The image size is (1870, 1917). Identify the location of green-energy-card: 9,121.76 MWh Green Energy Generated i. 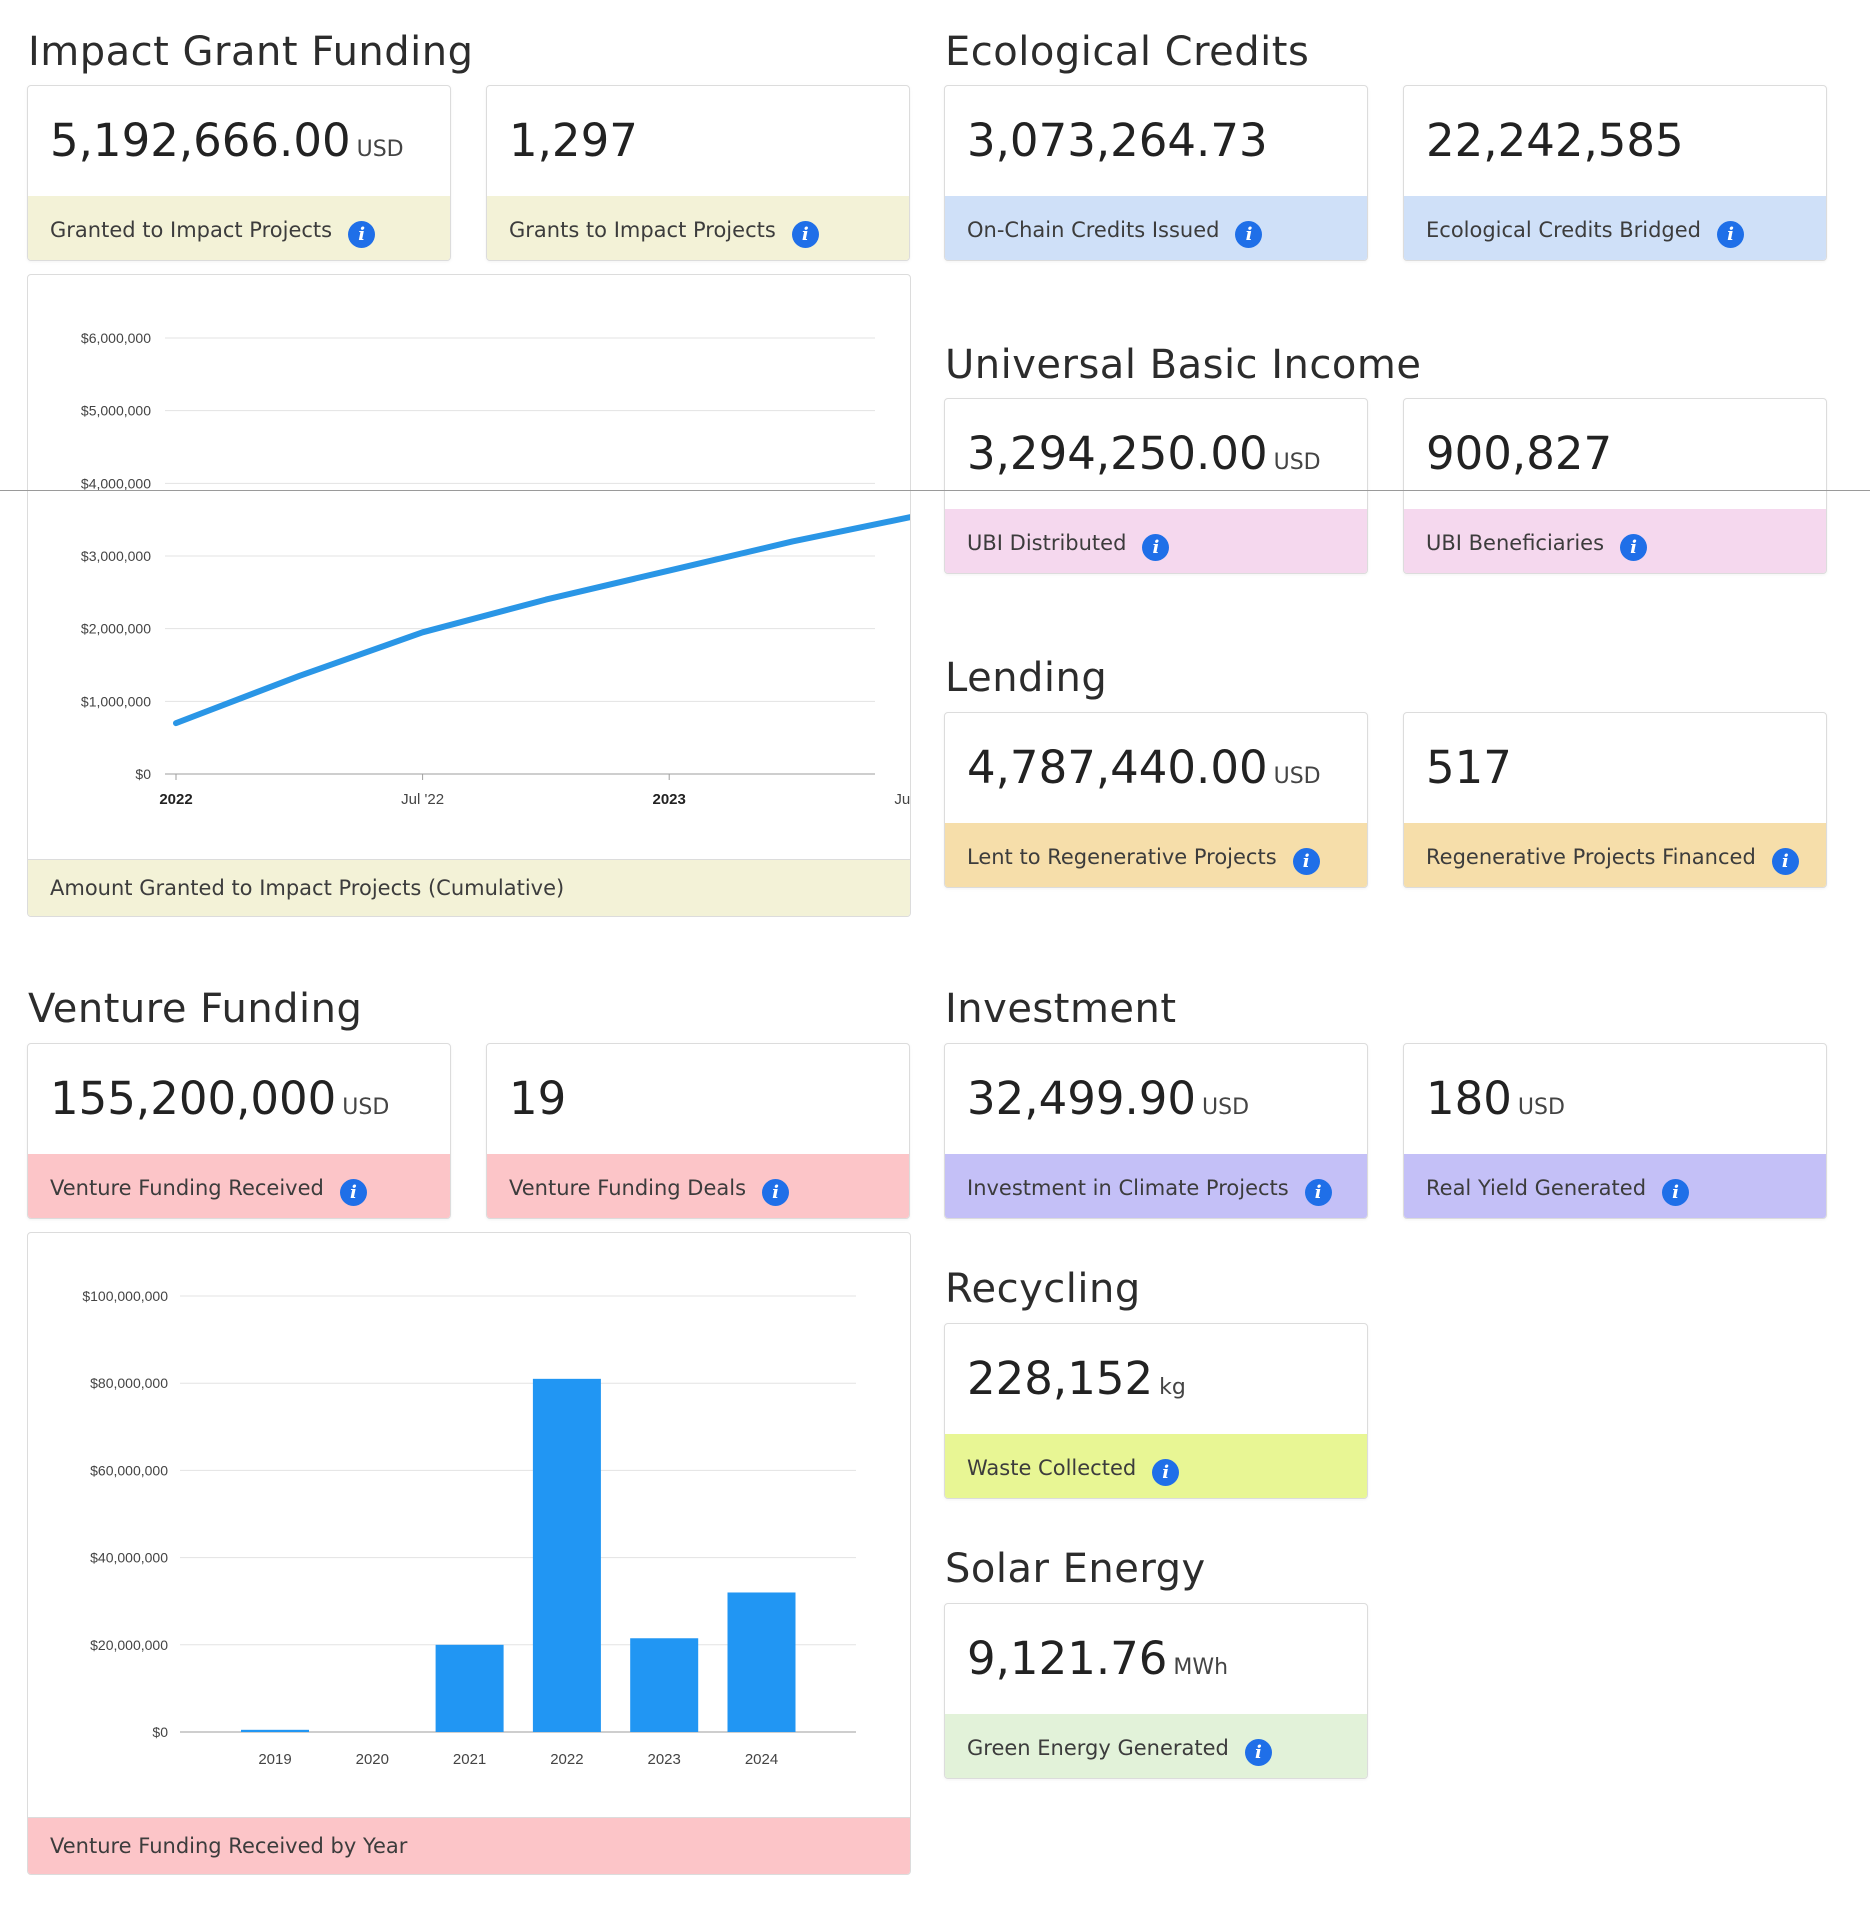
(1156, 1691).